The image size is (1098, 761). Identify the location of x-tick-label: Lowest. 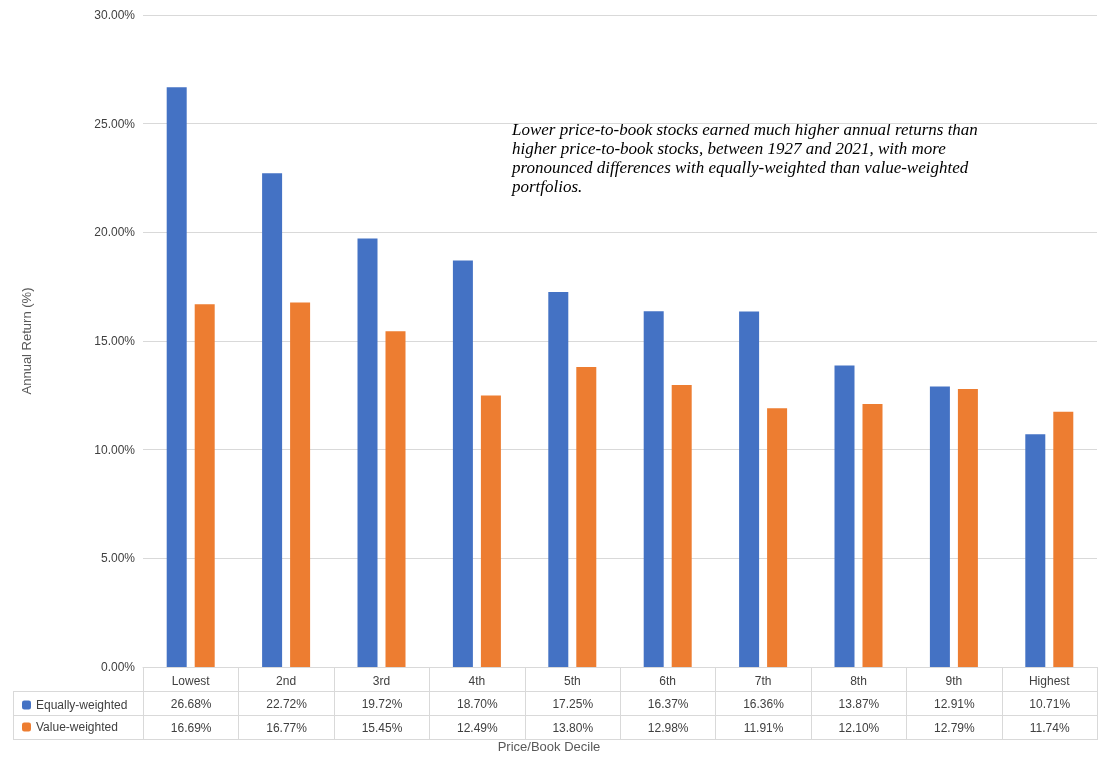
(191, 681).